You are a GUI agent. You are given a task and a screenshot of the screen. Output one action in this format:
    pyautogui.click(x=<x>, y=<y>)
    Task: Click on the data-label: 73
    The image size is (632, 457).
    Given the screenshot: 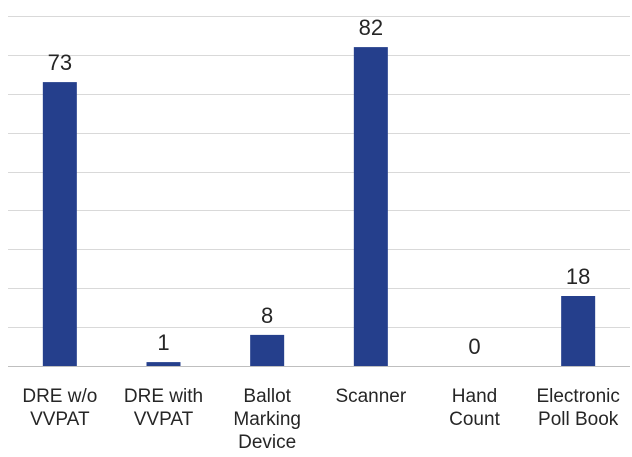 What is the action you would take?
    pyautogui.click(x=60, y=62)
    